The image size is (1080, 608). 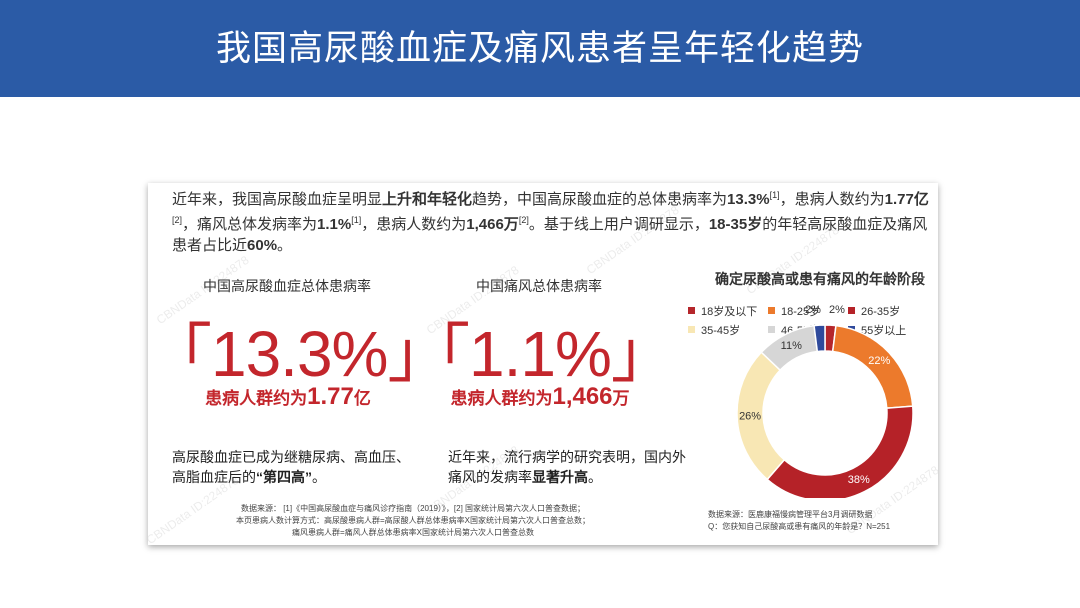 What do you see at coordinates (906, 199) in the screenshot?
I see `text-run: 1.77亿` at bounding box center [906, 199].